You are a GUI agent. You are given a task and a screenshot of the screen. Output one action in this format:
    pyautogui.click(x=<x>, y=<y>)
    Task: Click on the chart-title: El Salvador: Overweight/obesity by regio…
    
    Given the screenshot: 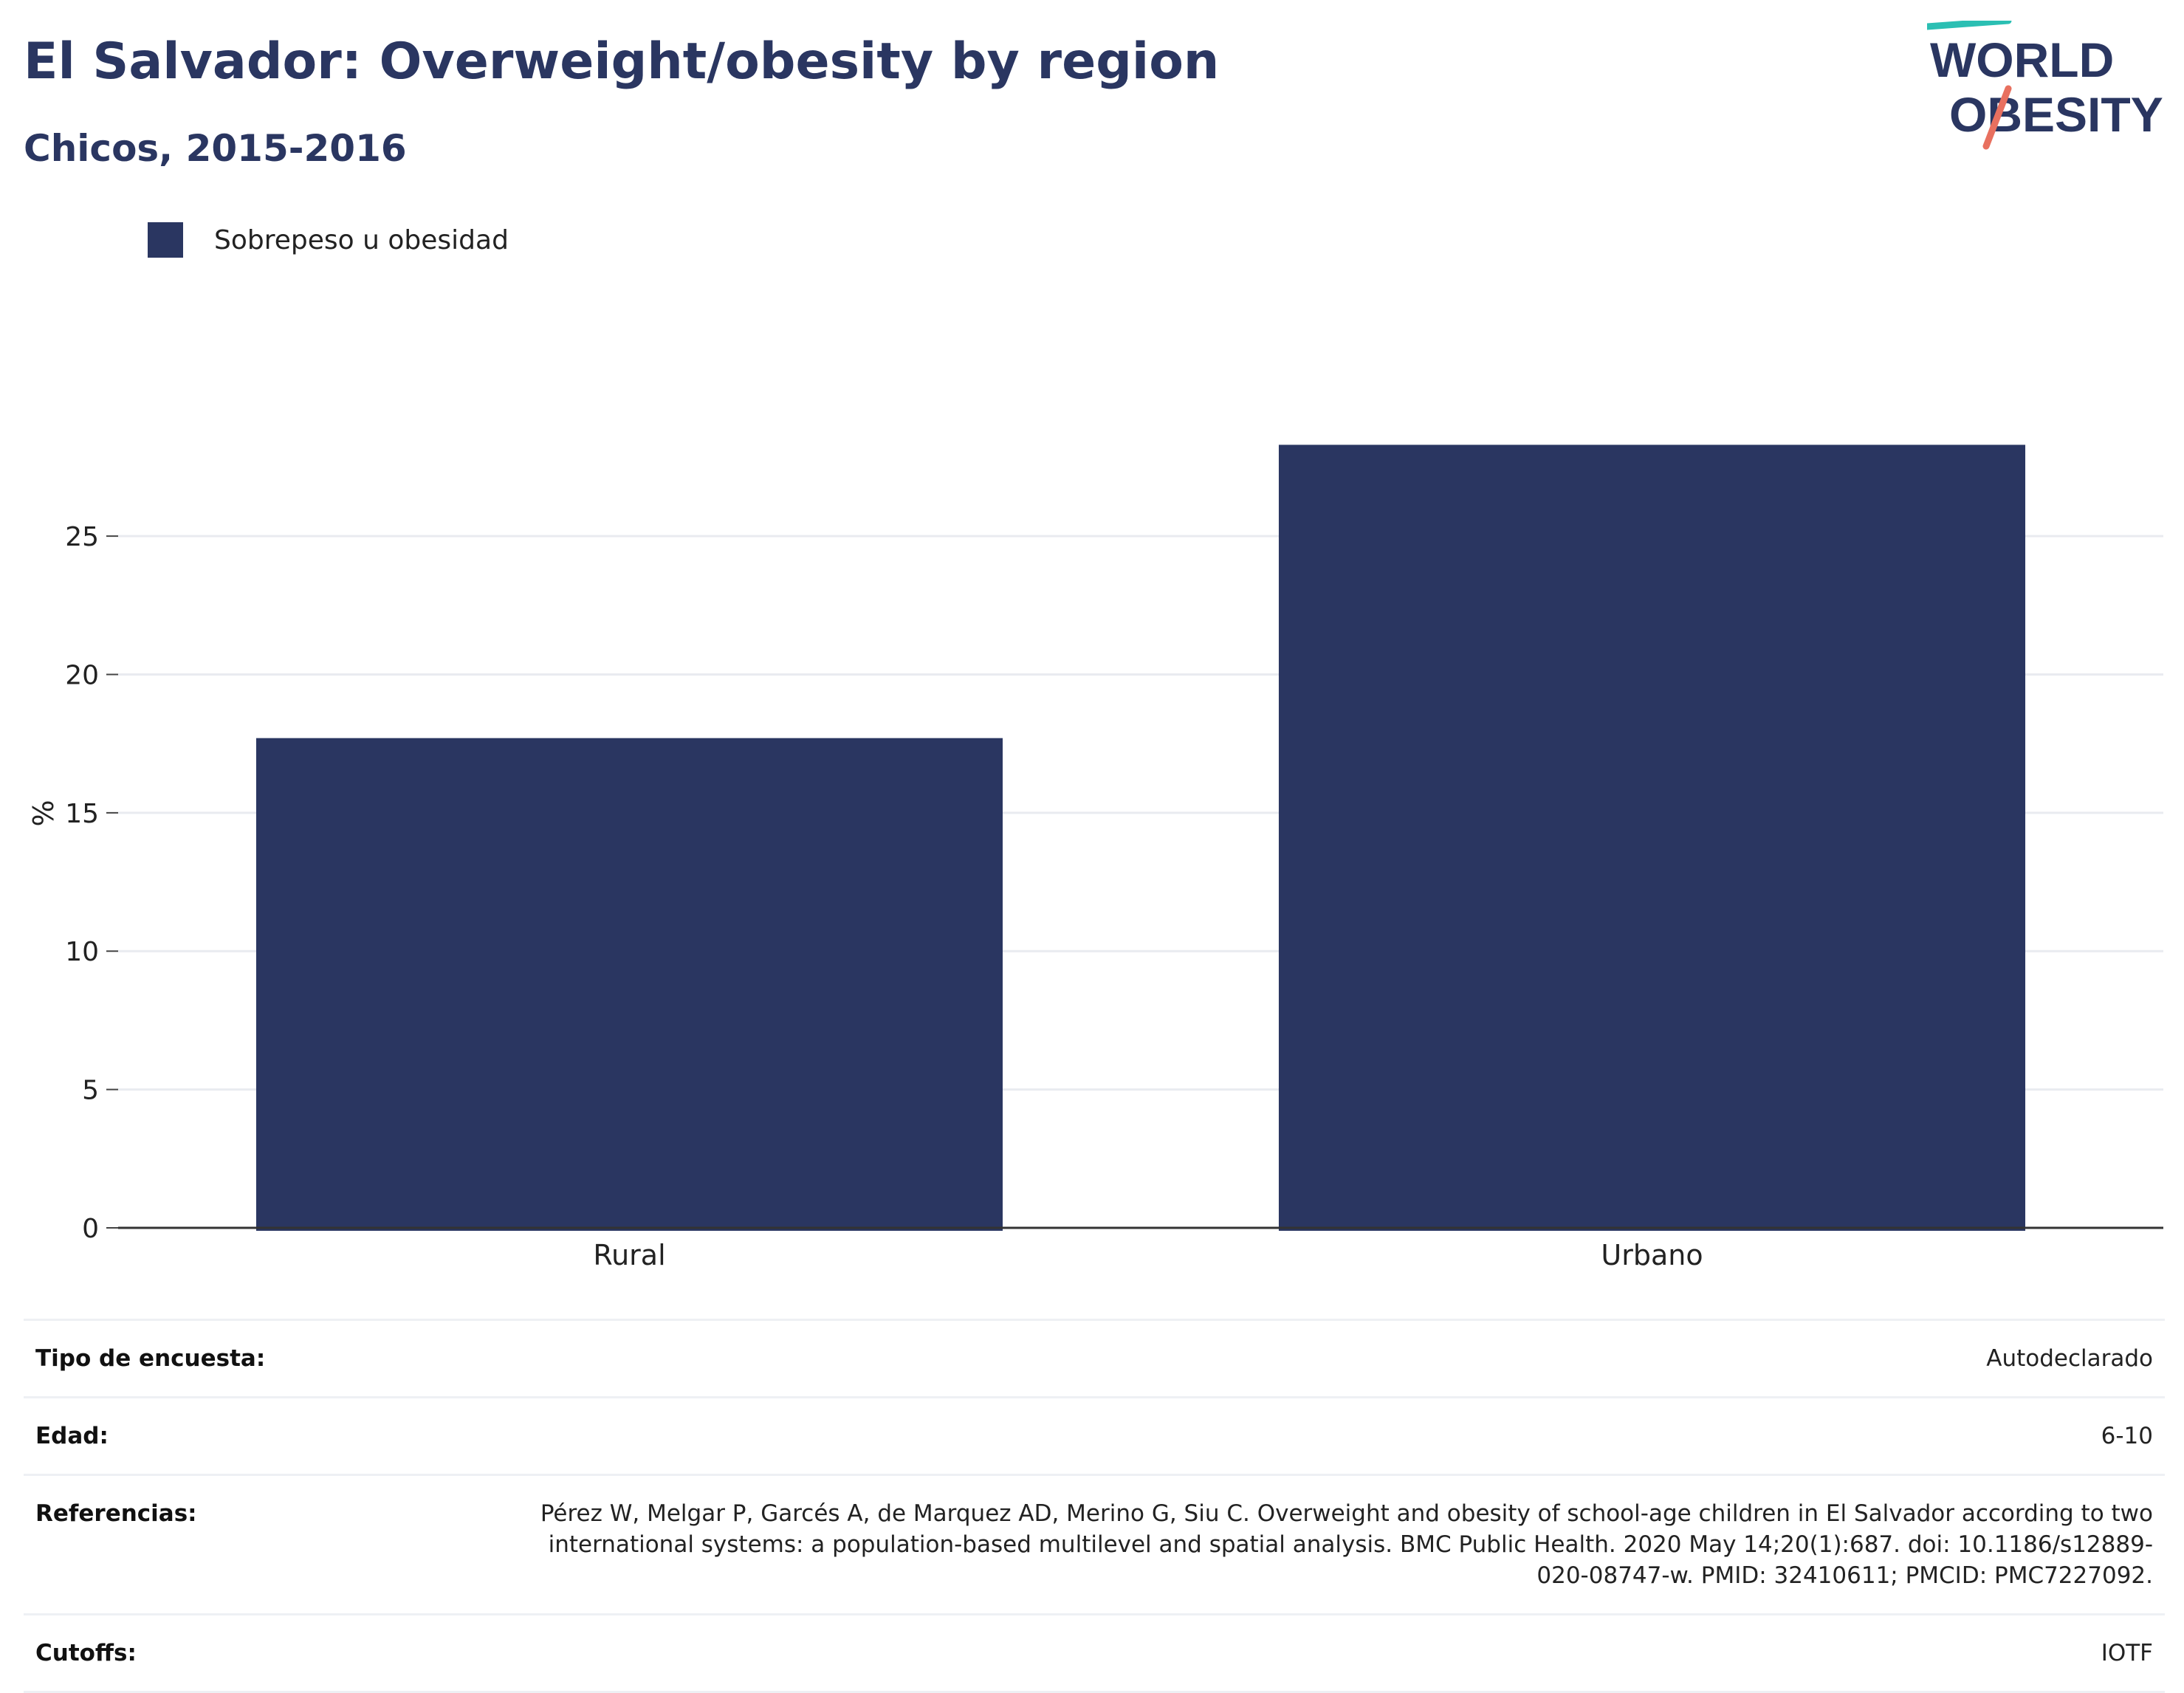 What is the action you would take?
    pyautogui.click(x=622, y=61)
    